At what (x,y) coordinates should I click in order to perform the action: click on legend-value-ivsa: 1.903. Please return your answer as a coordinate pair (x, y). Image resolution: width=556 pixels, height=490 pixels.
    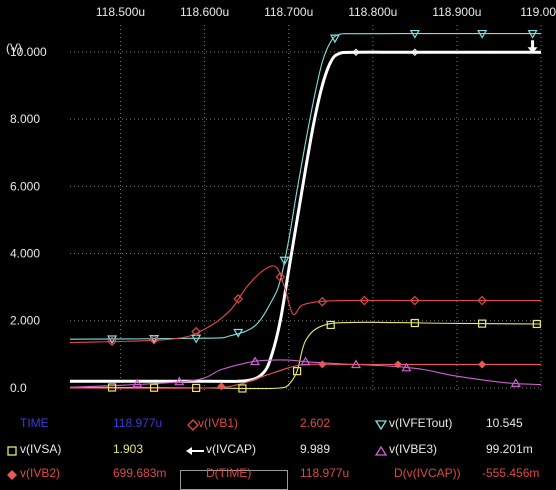
    Looking at the image, I should click on (128, 449).